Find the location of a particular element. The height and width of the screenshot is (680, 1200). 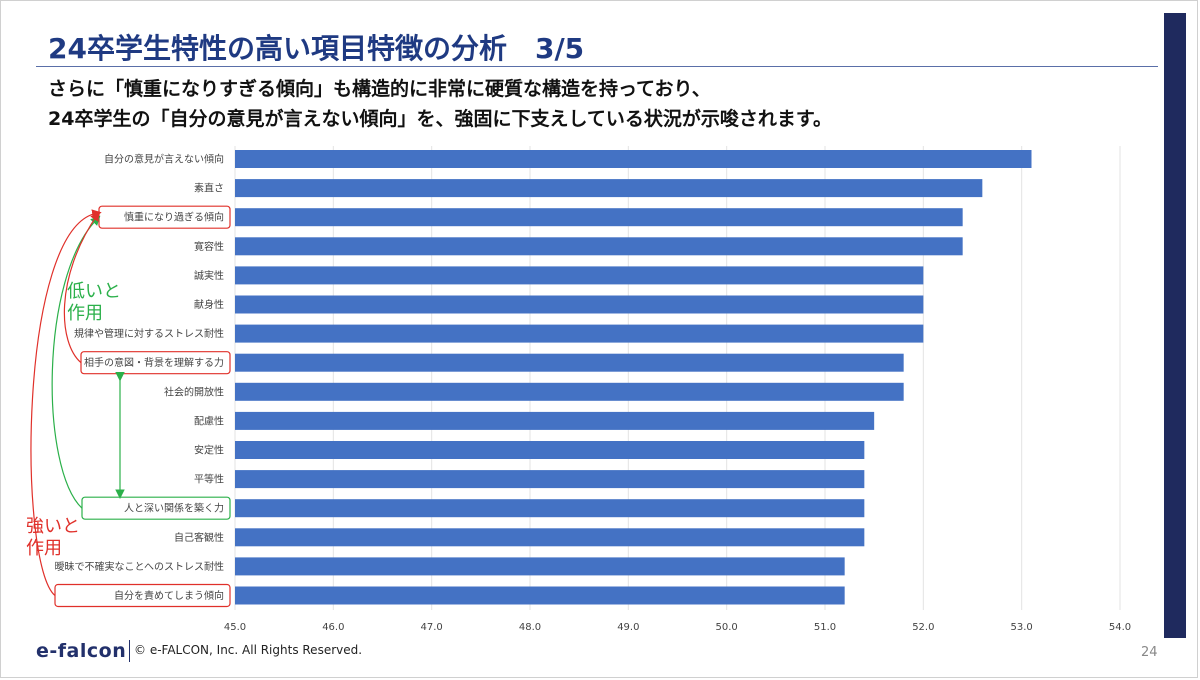

category-label: 相手の意図・背景を理解する力 is located at coordinates (154, 362).